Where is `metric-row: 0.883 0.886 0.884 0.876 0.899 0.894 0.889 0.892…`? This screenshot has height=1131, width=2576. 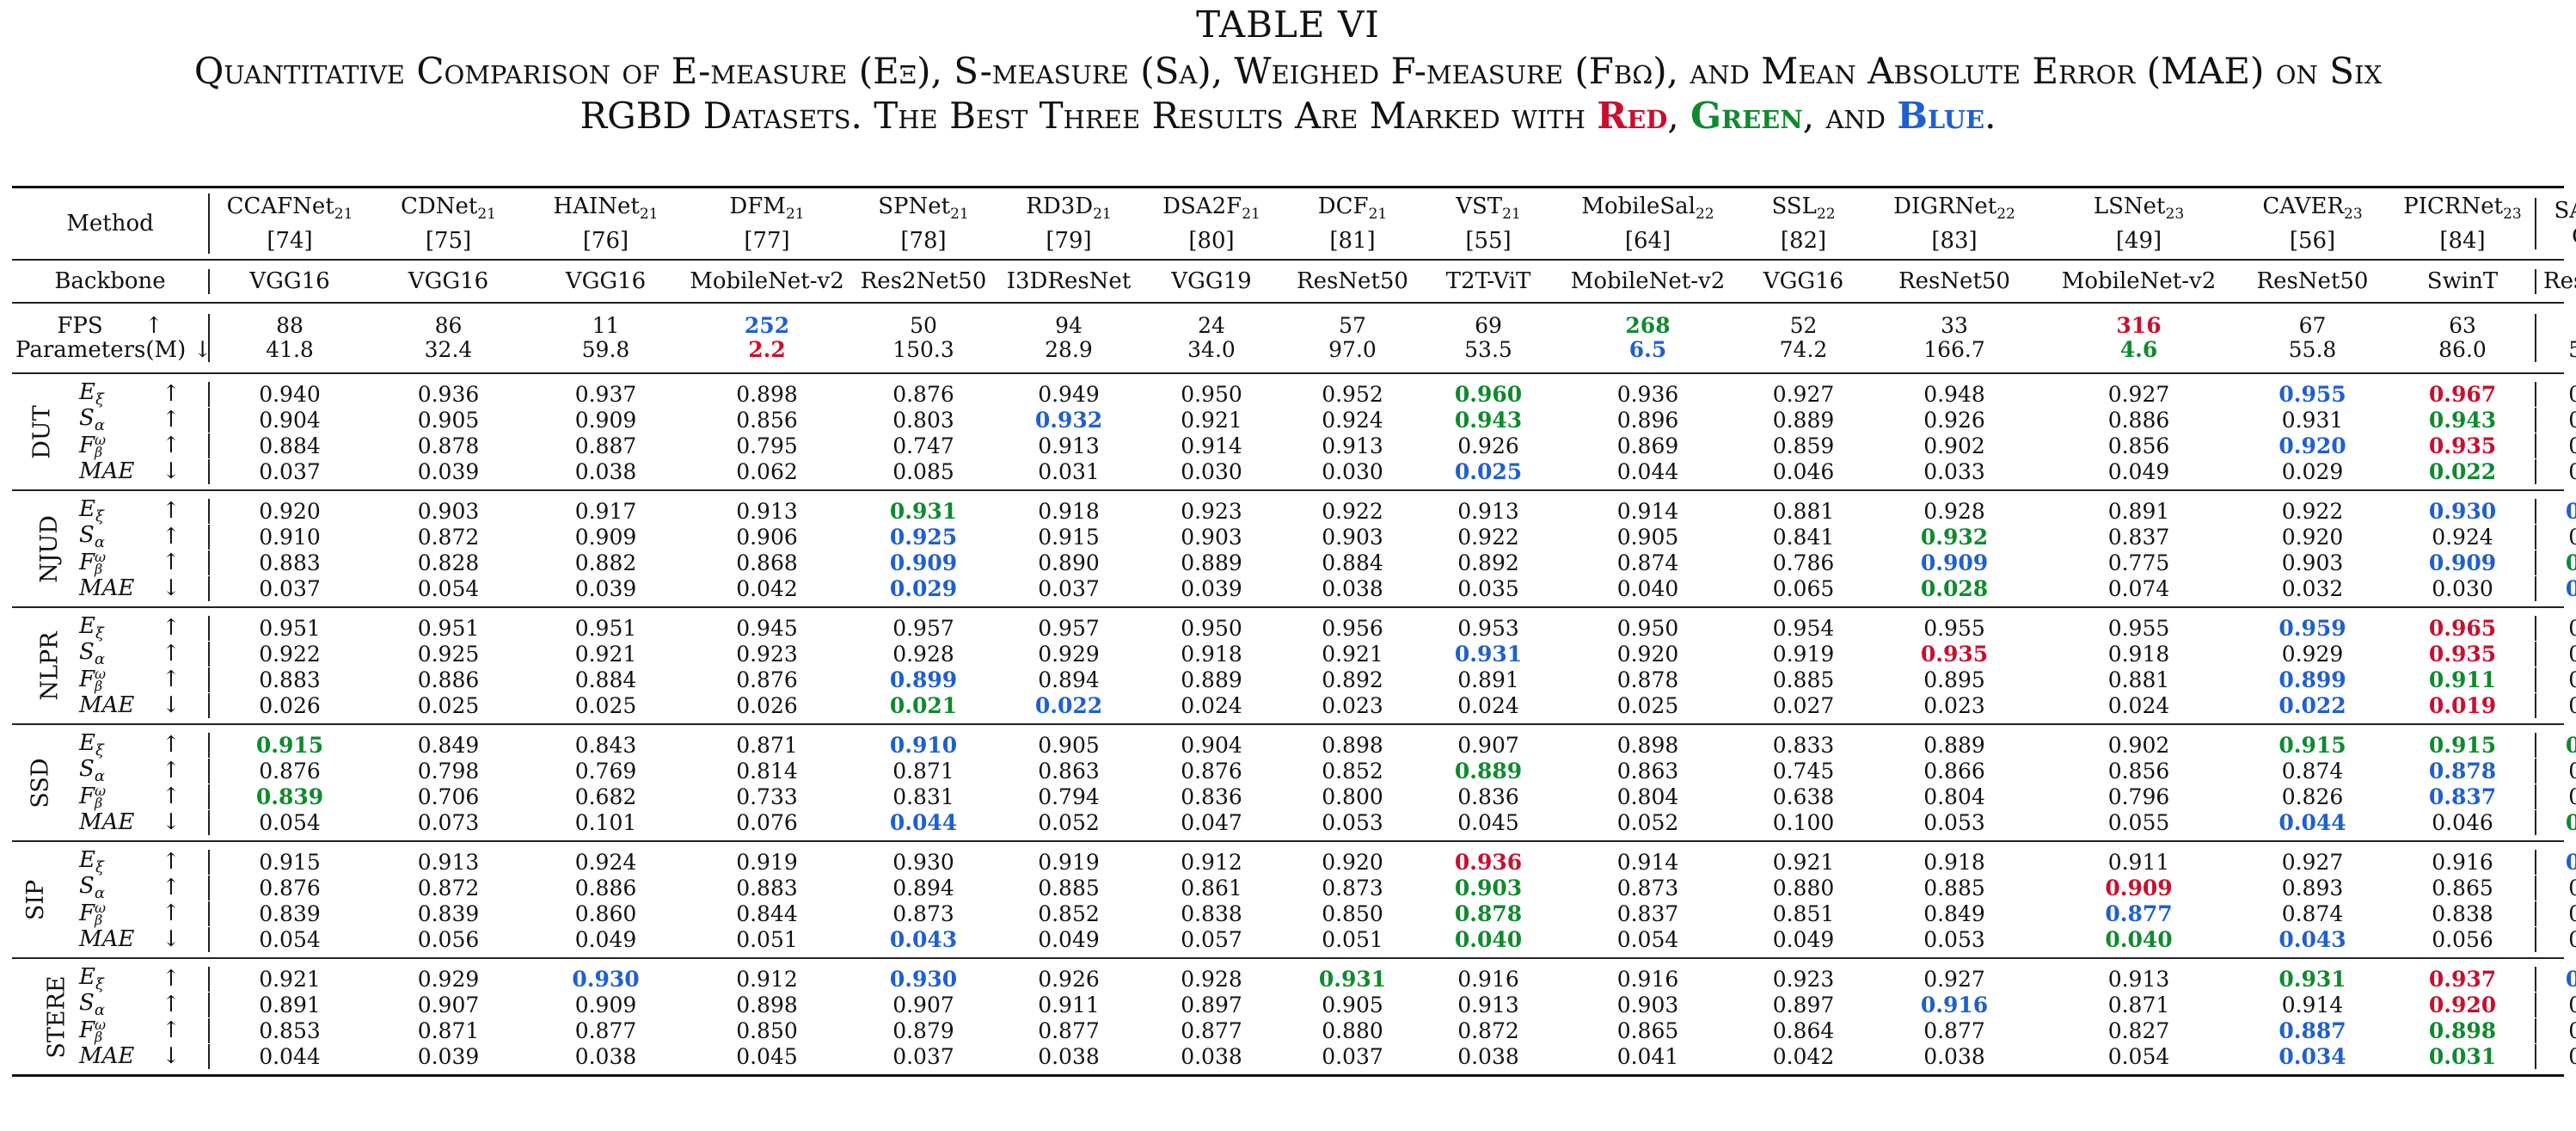 metric-row: 0.883 0.886 0.884 0.876 0.899 0.894 0.889 0.892… is located at coordinates (1392, 679).